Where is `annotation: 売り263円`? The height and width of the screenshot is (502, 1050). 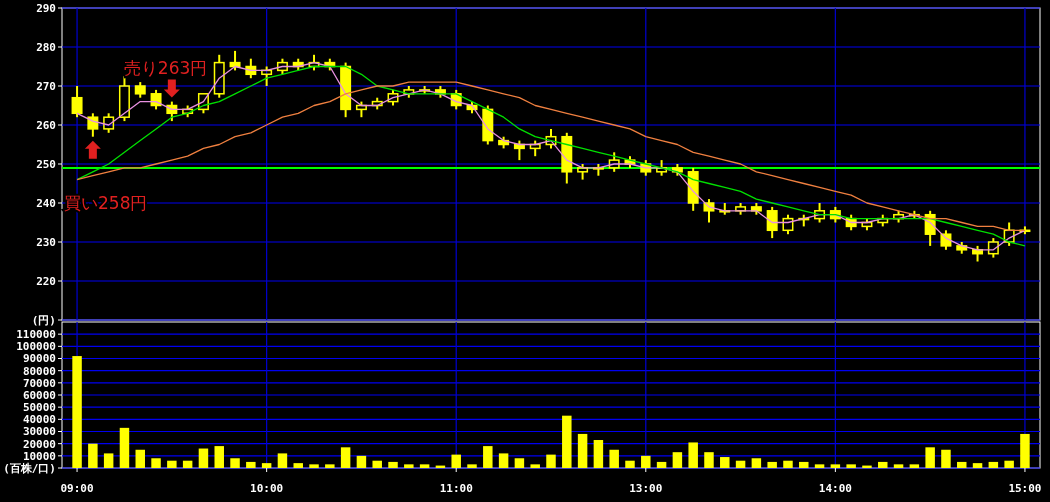
annotation: 売り263円 is located at coordinates (165, 67).